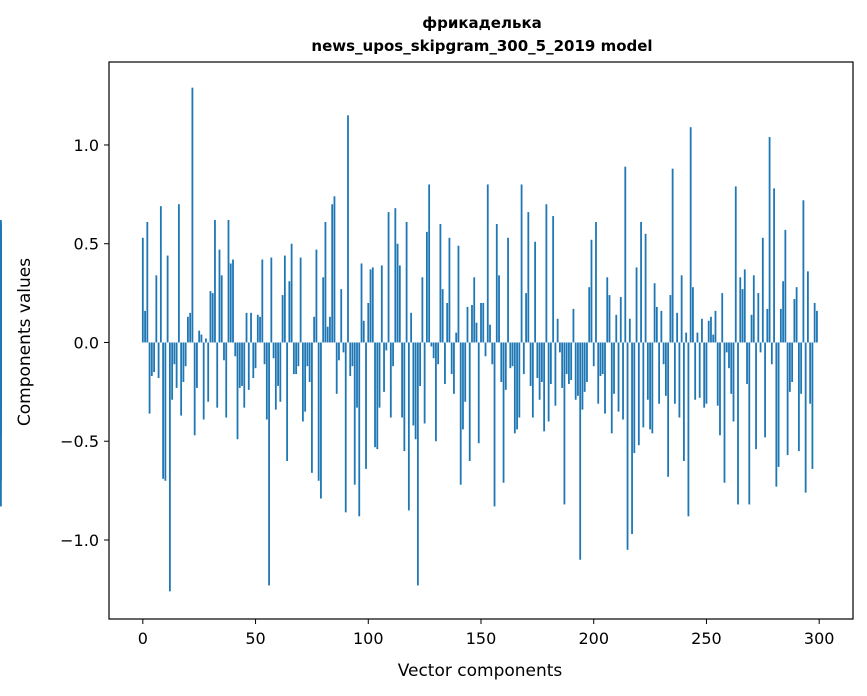 The height and width of the screenshot is (696, 867). Describe the element at coordinates (481, 46) in the screenshot. I see `chart-subtitle: news_upos_skipgram_300_5_2019 model` at that location.